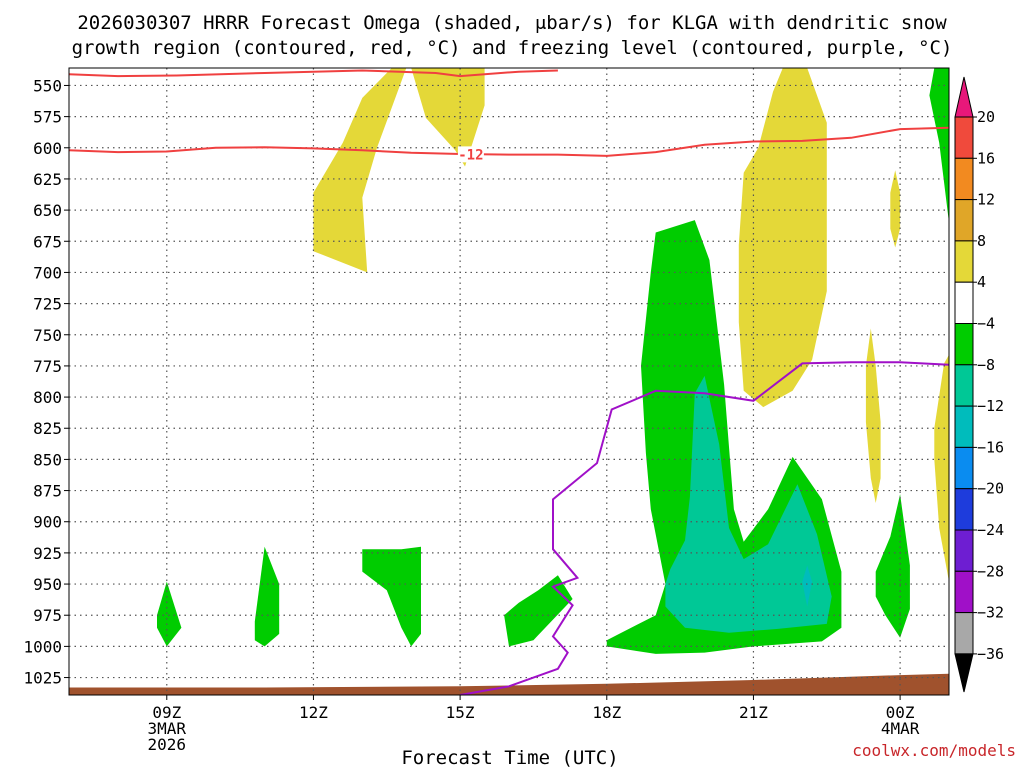  I want to click on colorbar-label: −20, so click(990, 489).